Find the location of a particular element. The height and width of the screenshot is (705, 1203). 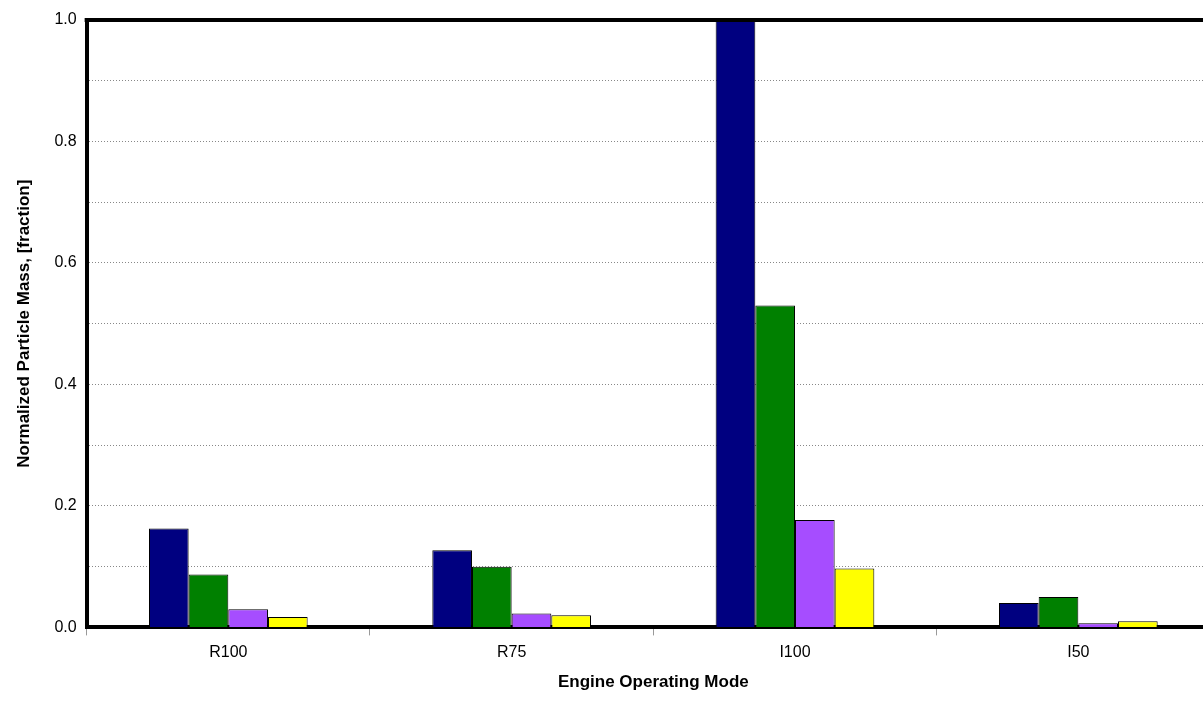

x-axis-title: Engine Operating Mode is located at coordinates (653, 682).